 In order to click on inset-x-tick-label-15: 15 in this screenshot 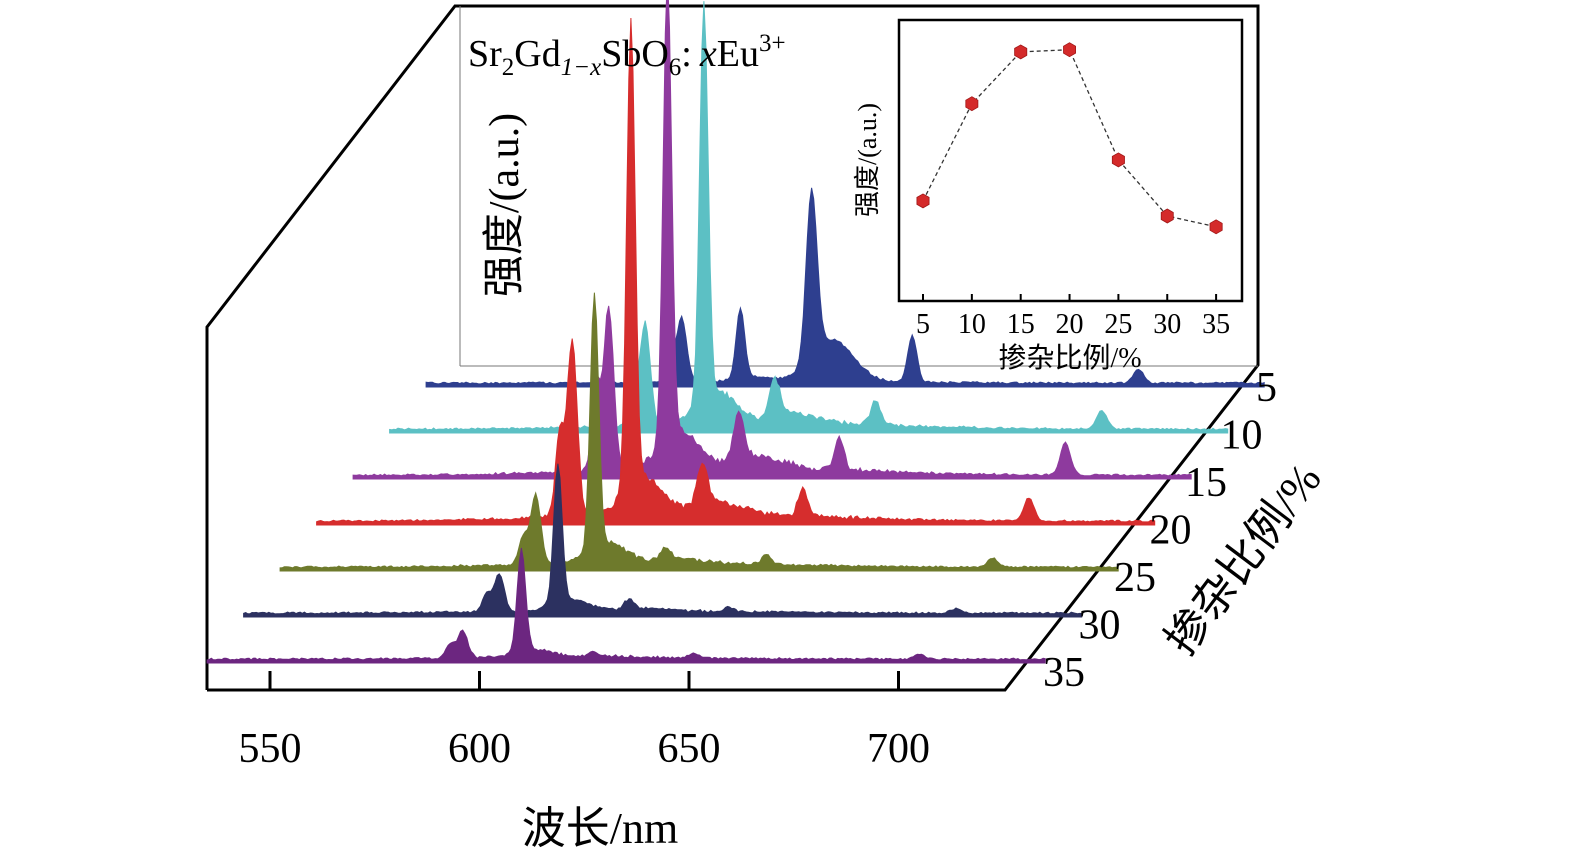, I will do `click(1021, 324)`.